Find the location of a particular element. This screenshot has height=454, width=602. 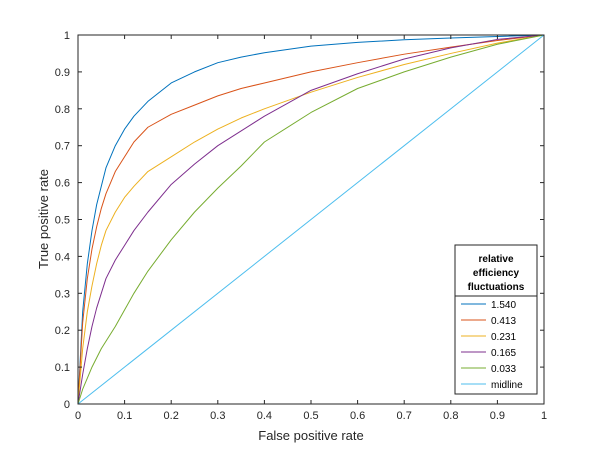

y-tick-label: 0.6 is located at coordinates (62, 184).